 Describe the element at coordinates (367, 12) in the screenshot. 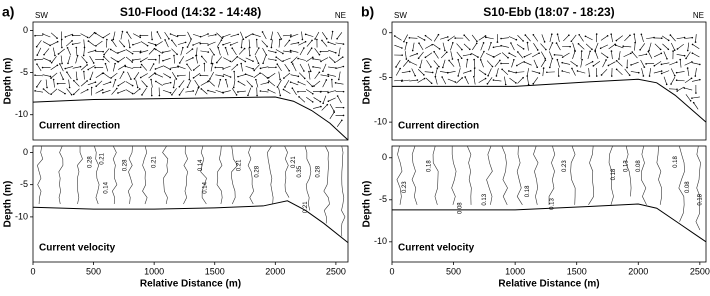

I see `panel-label: b)` at that location.